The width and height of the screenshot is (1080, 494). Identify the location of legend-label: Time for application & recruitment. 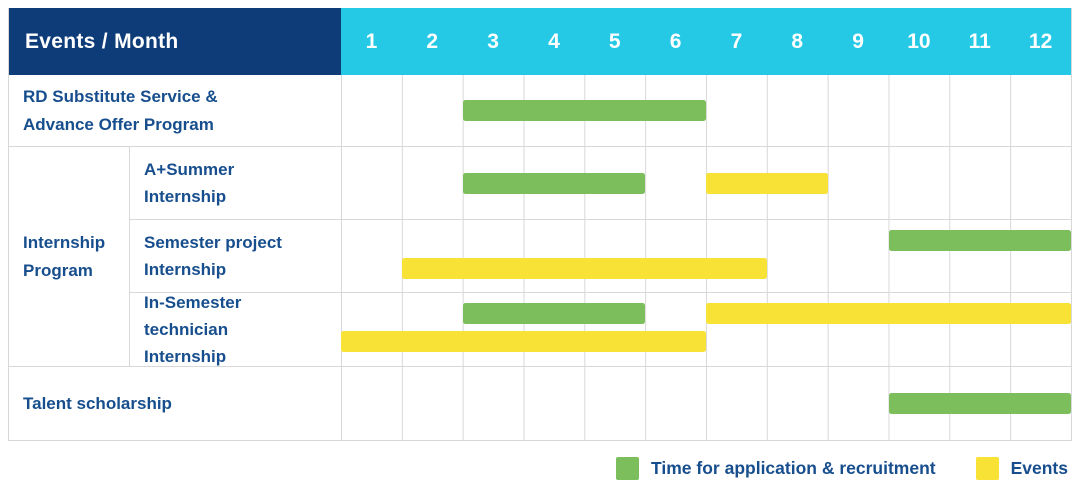
(793, 468).